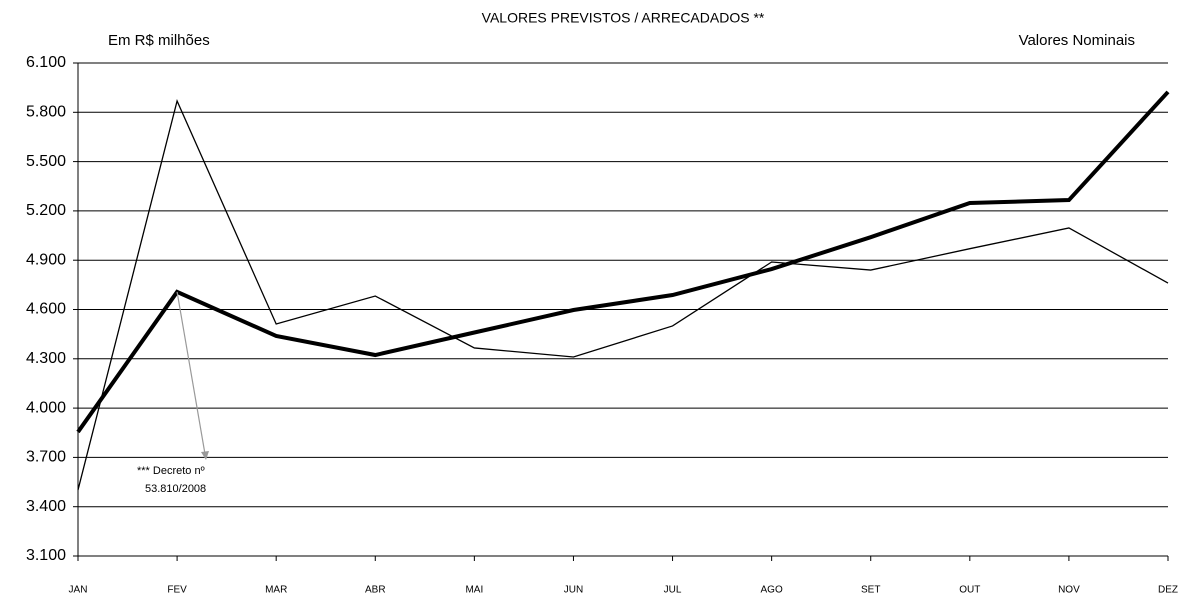  Describe the element at coordinates (623, 18) in the screenshot. I see `chart-title: VALORES PREVISTOS / ARRECADADOS **` at that location.